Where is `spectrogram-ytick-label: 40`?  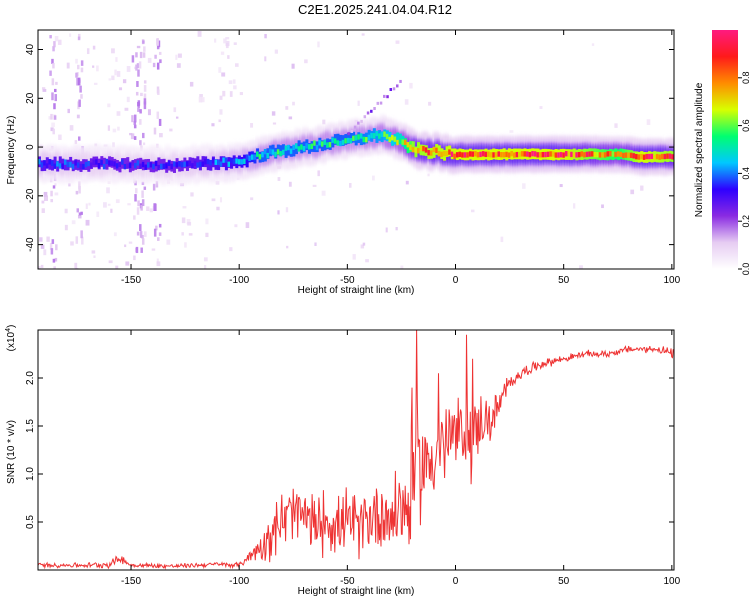 spectrogram-ytick-label: 40 is located at coordinates (30, 50).